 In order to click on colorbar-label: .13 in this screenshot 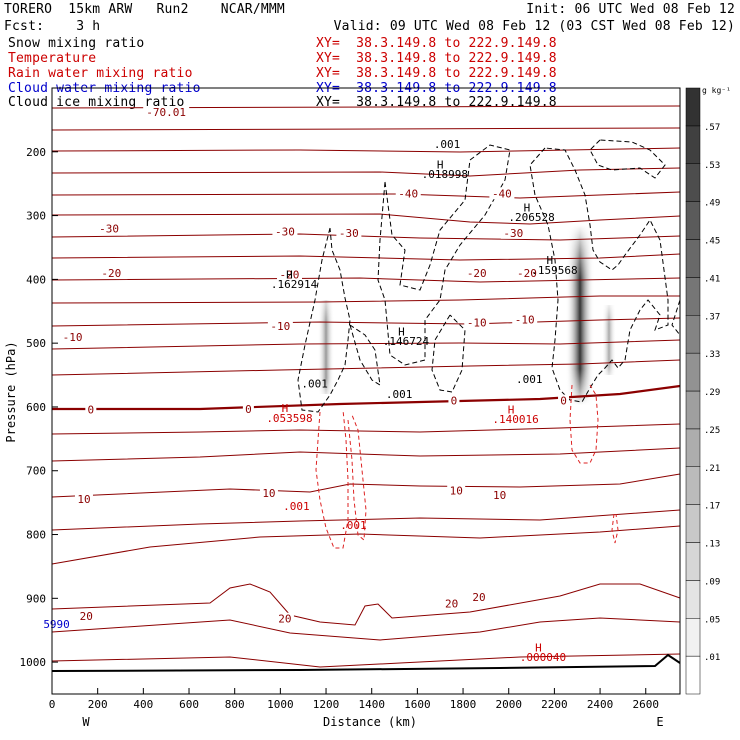, I will do `click(712, 545)`.